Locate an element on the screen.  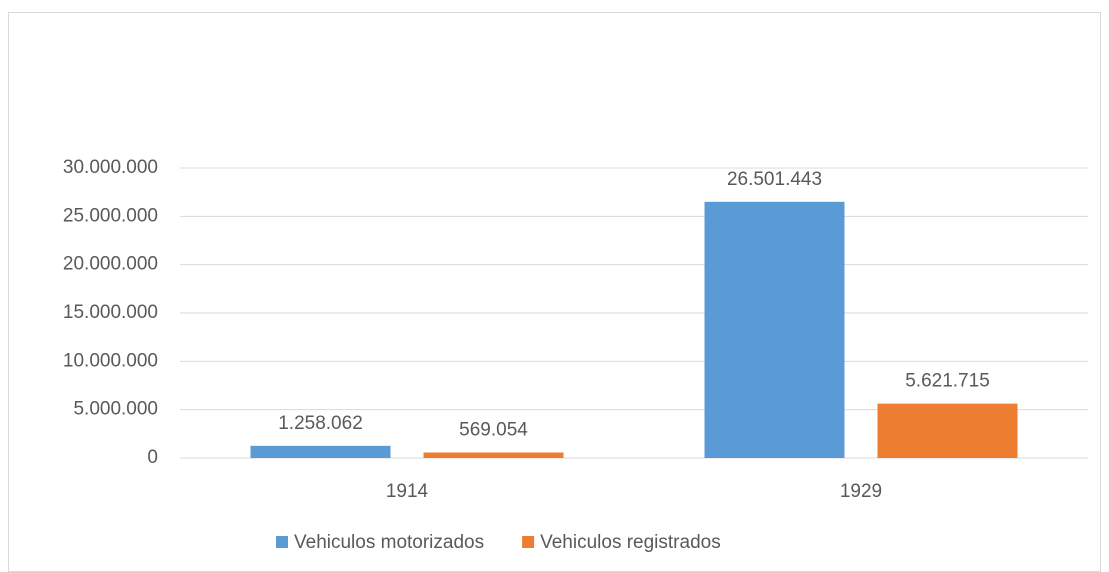
data-label: 1.258.062 is located at coordinates (320, 423).